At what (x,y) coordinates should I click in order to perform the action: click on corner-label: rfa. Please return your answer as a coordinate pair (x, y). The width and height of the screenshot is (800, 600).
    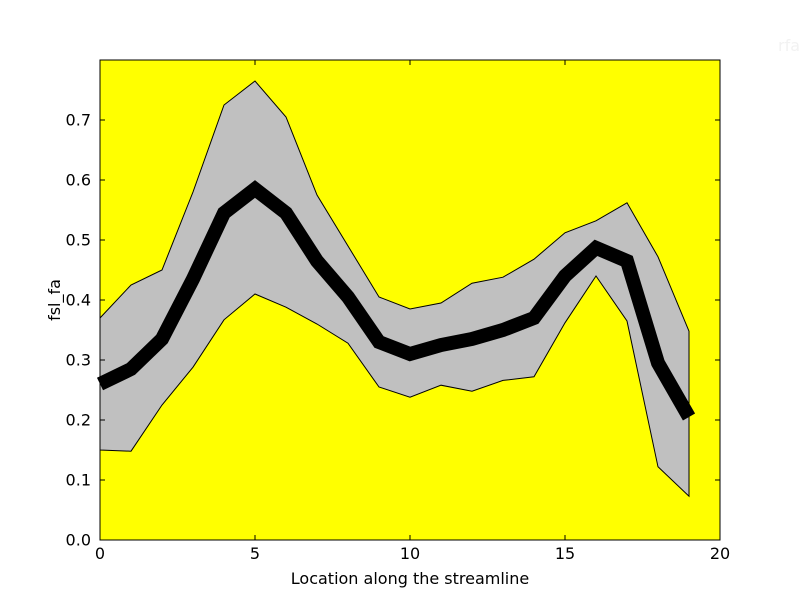
    Looking at the image, I should click on (788, 45).